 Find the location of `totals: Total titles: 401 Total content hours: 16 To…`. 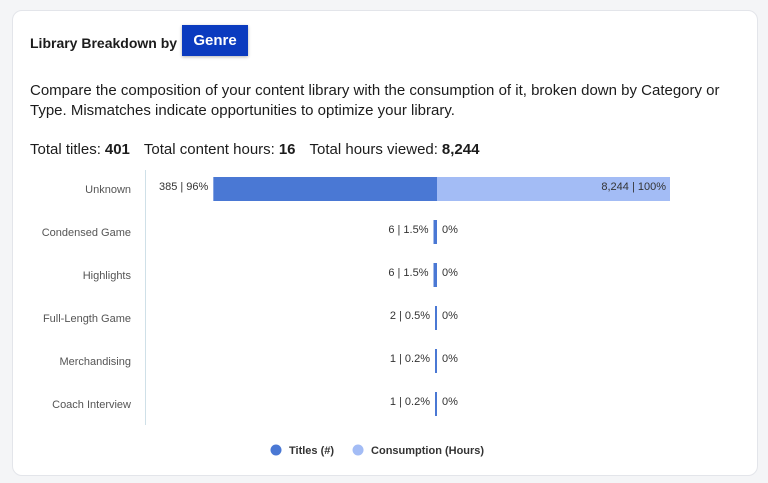

totals: Total titles: 401 Total content hours: 16 To… is located at coordinates (261, 149).